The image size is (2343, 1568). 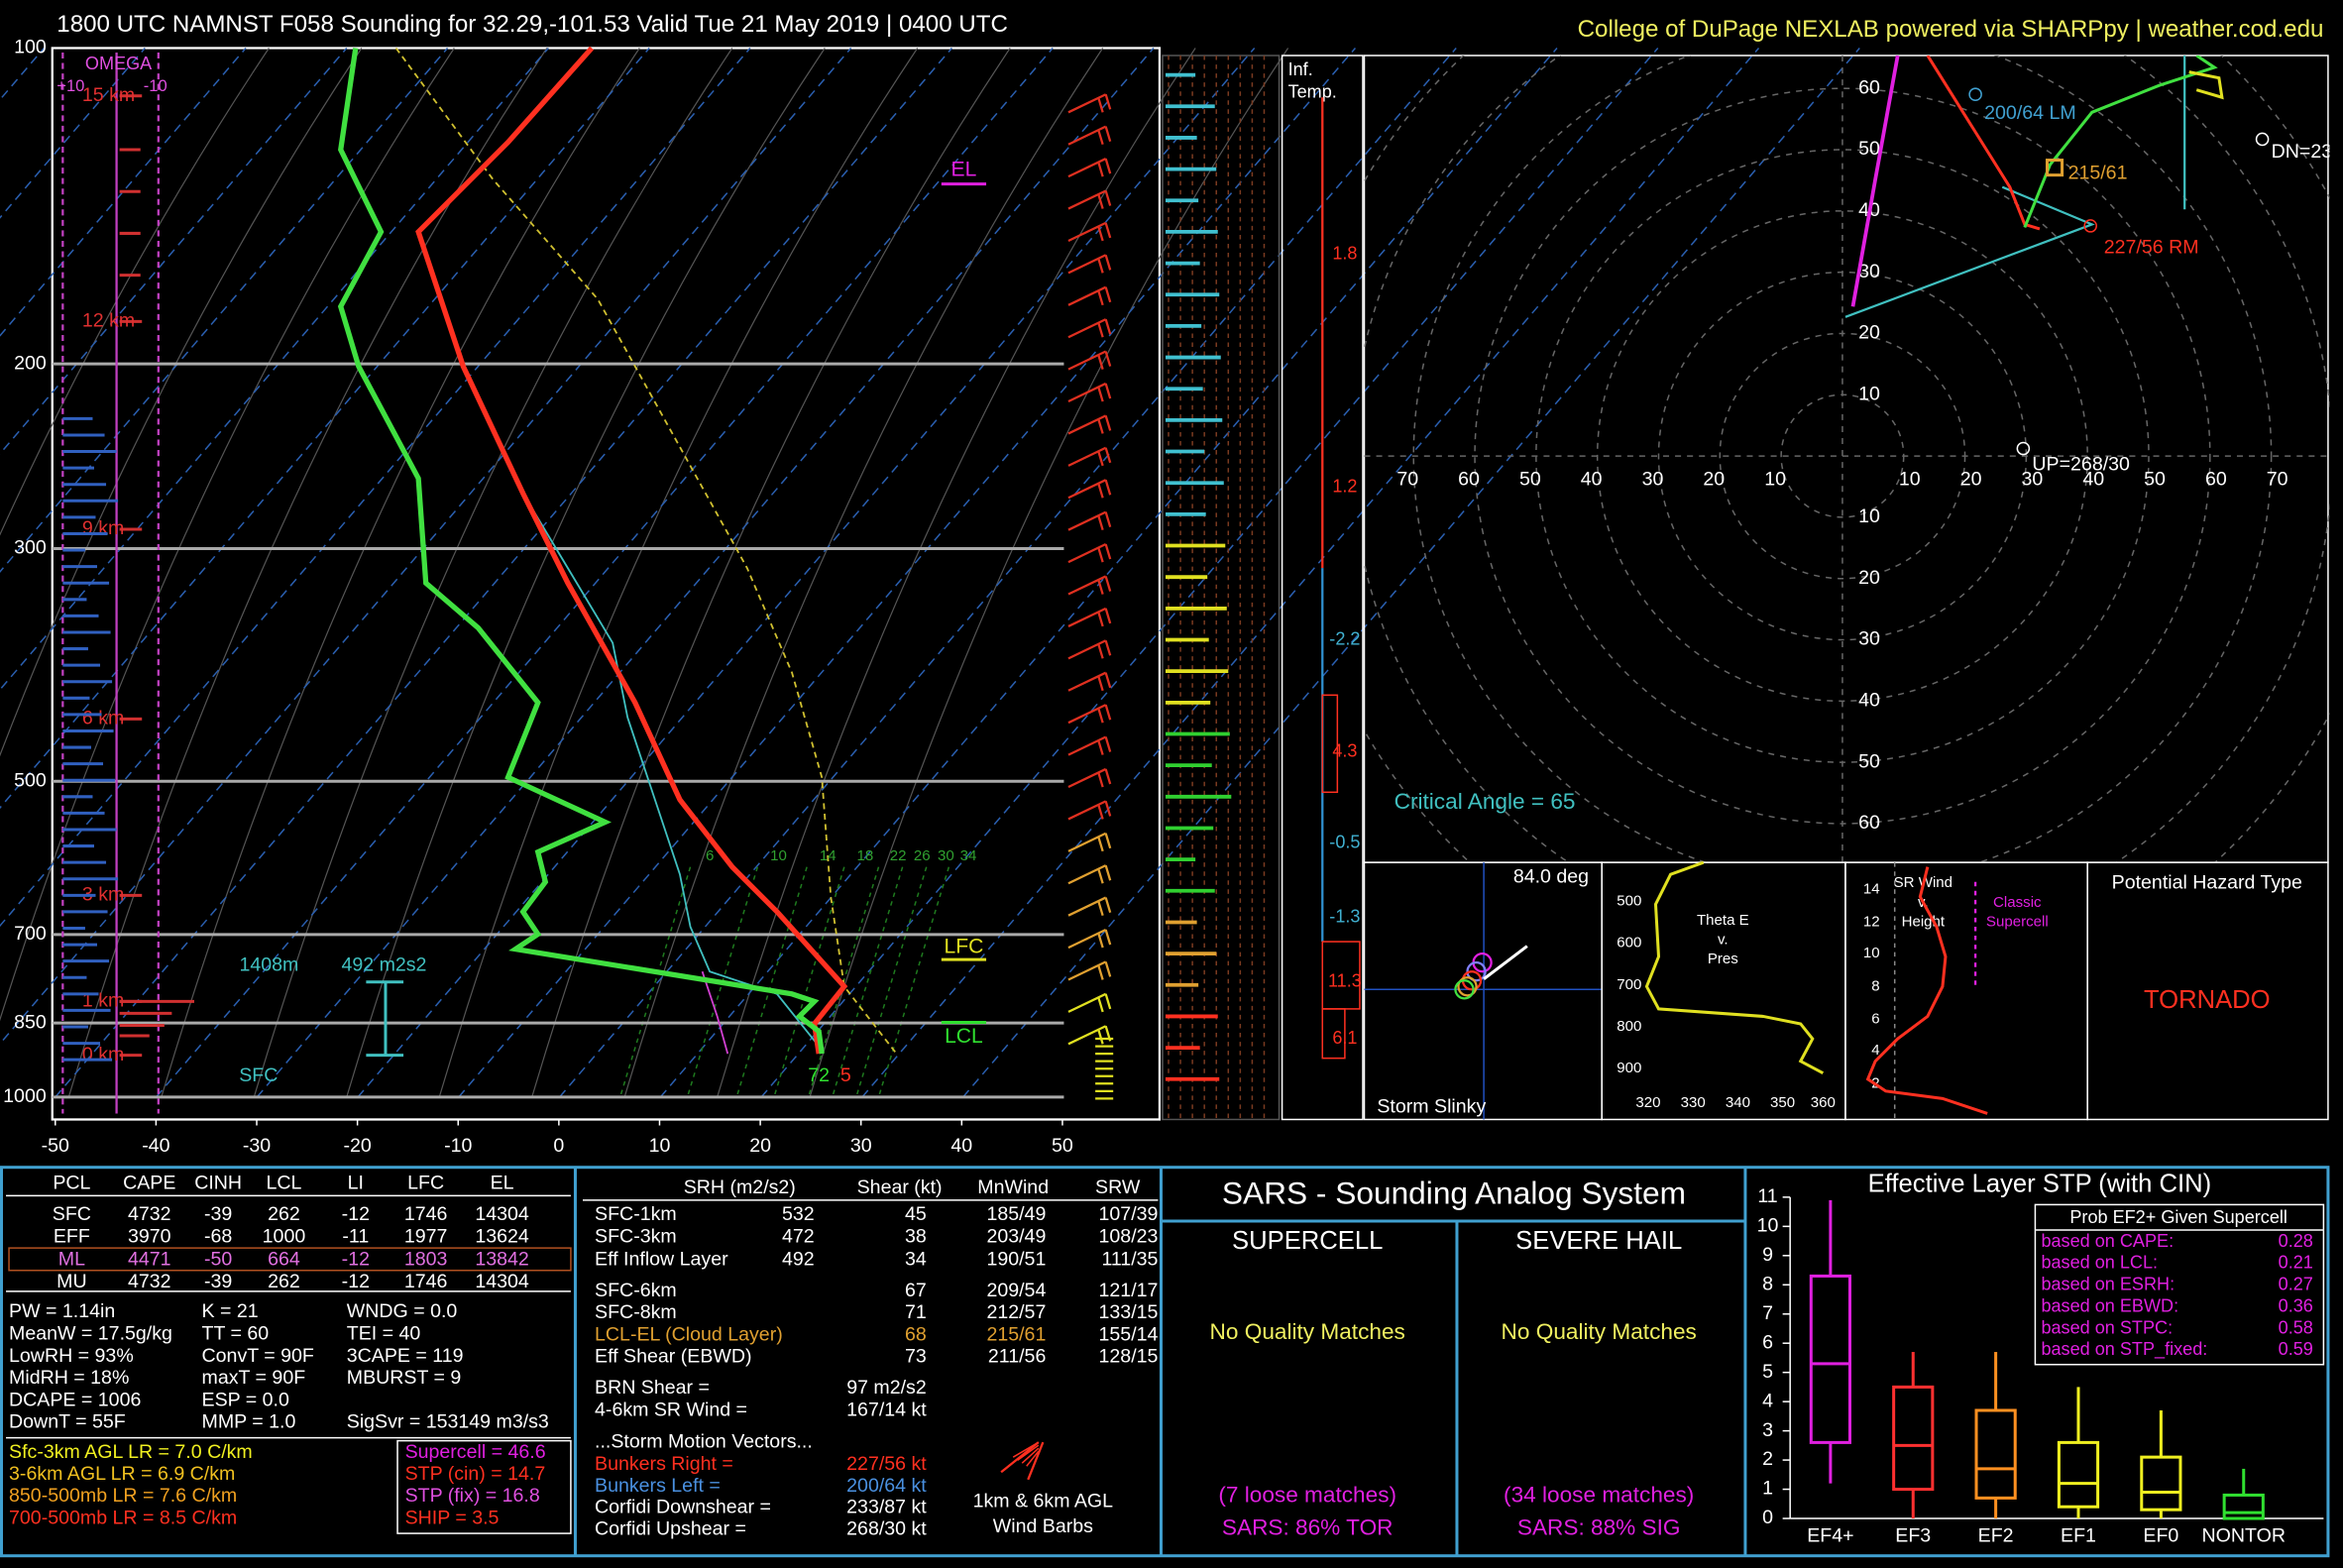 I want to click on srwind-title: Height, so click(x=1924, y=921).